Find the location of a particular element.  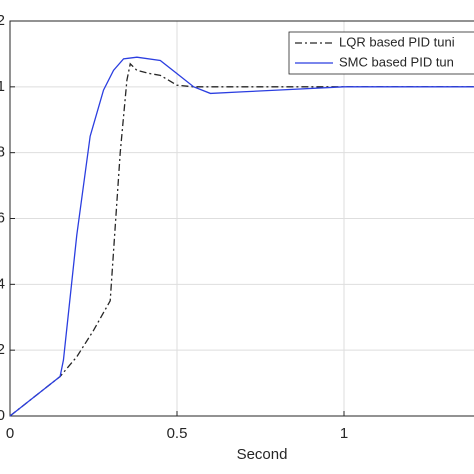

y-tick-label: 0.6 is located at coordinates (2, 217).